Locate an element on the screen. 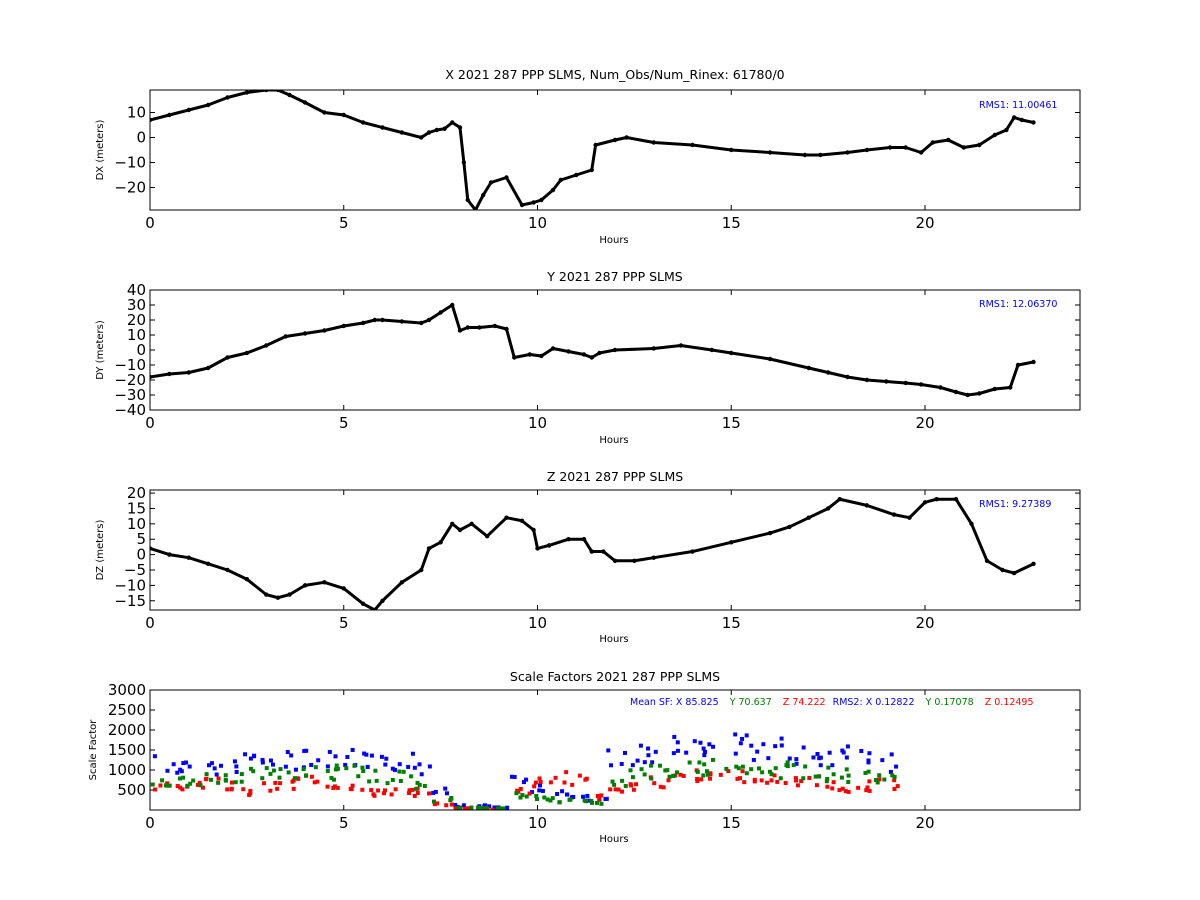 The image size is (1200, 900). panel-x-marks is located at coordinates (593, 150).